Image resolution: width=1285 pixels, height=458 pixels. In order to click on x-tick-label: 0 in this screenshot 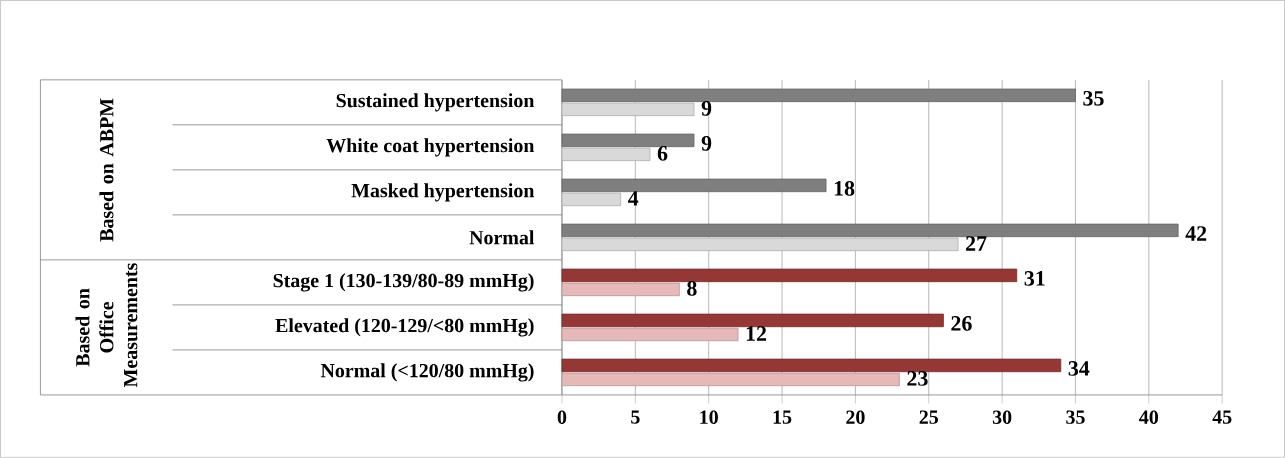, I will do `click(562, 417)`.